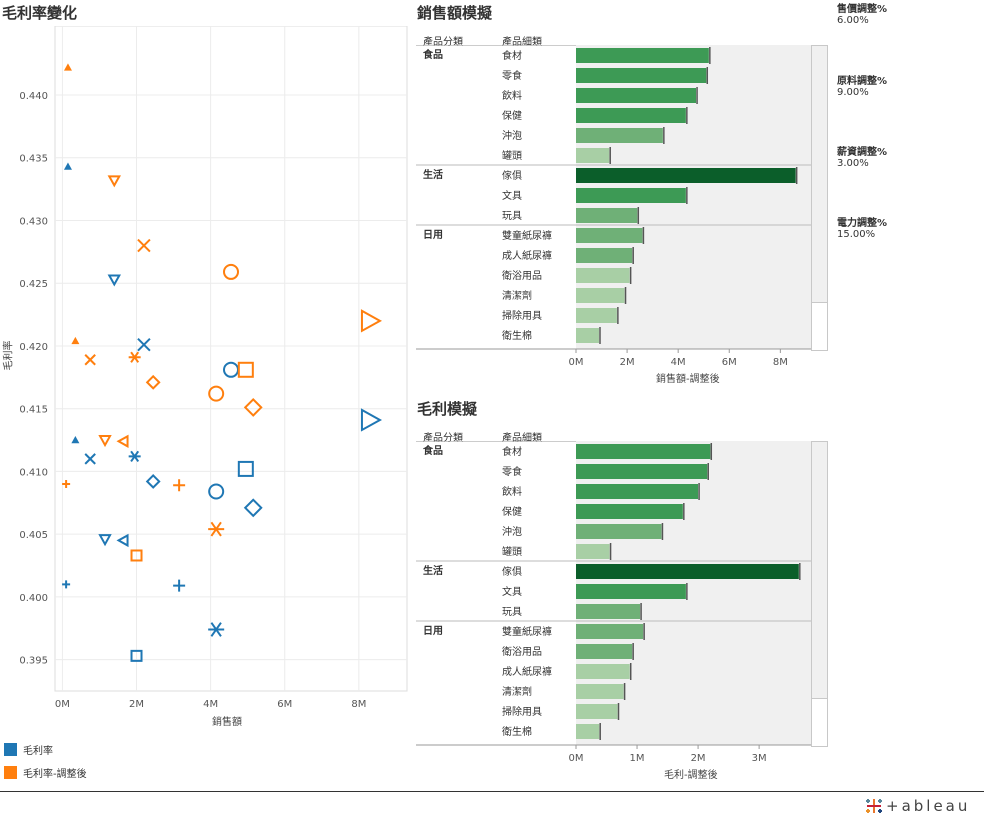 This screenshot has height=820, width=984. What do you see at coordinates (517, 335) in the screenshot?
I see `row-label: 衛生棉` at bounding box center [517, 335].